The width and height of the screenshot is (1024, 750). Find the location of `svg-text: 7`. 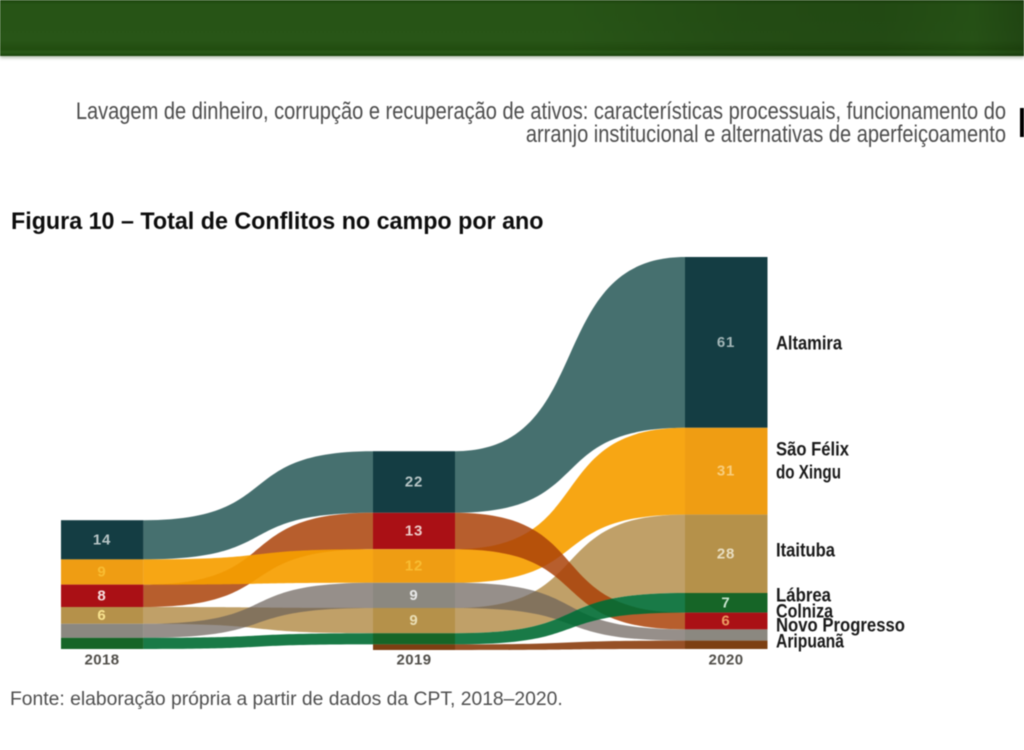

svg-text: 7 is located at coordinates (725, 602).